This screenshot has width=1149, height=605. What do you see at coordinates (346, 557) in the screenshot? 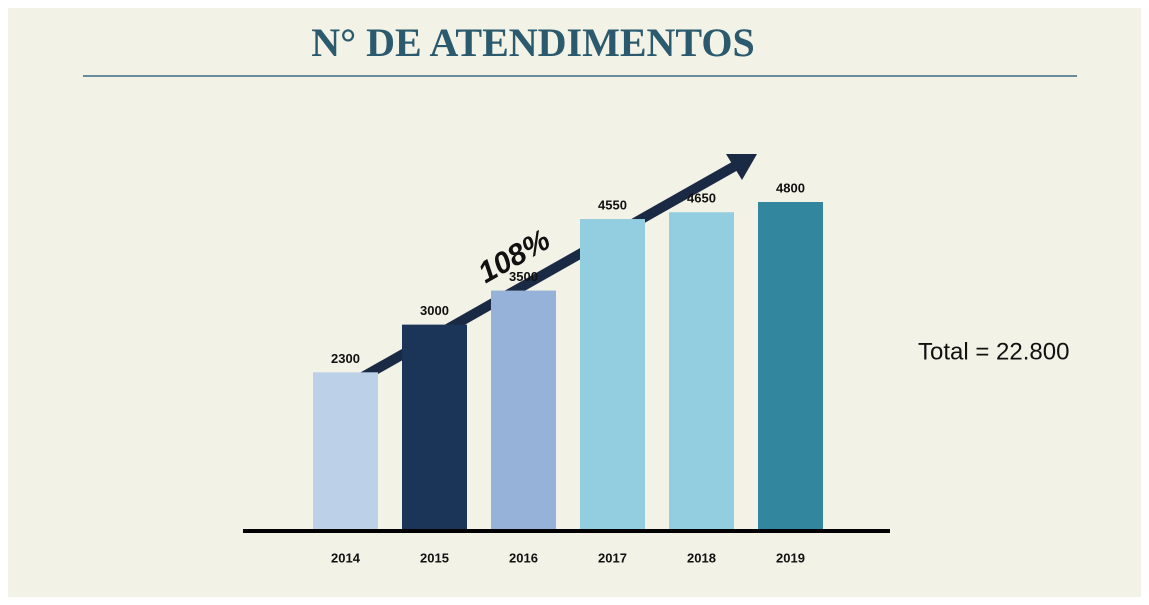
I see `x-tick-label: 2014` at bounding box center [346, 557].